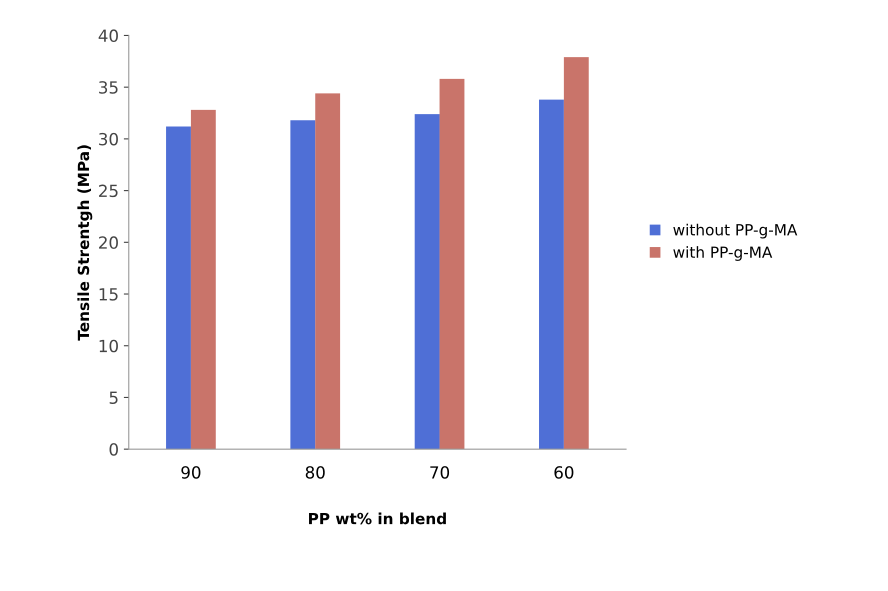  What do you see at coordinates (722, 253) in the screenshot?
I see `legend-label: with PP-g-MA` at bounding box center [722, 253].